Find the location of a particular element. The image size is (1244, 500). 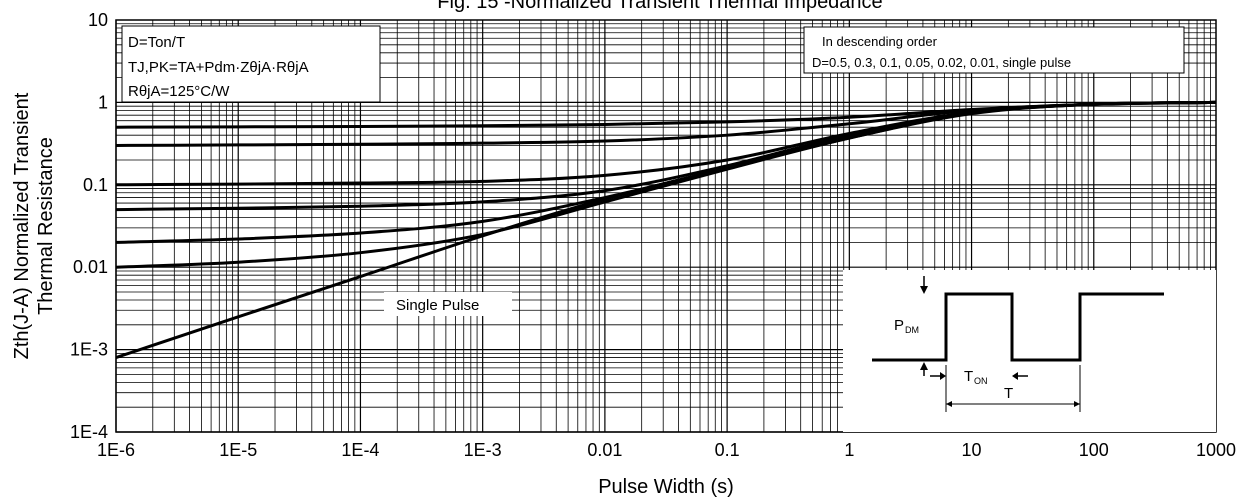

x-tick-label: 100 is located at coordinates (1094, 450).